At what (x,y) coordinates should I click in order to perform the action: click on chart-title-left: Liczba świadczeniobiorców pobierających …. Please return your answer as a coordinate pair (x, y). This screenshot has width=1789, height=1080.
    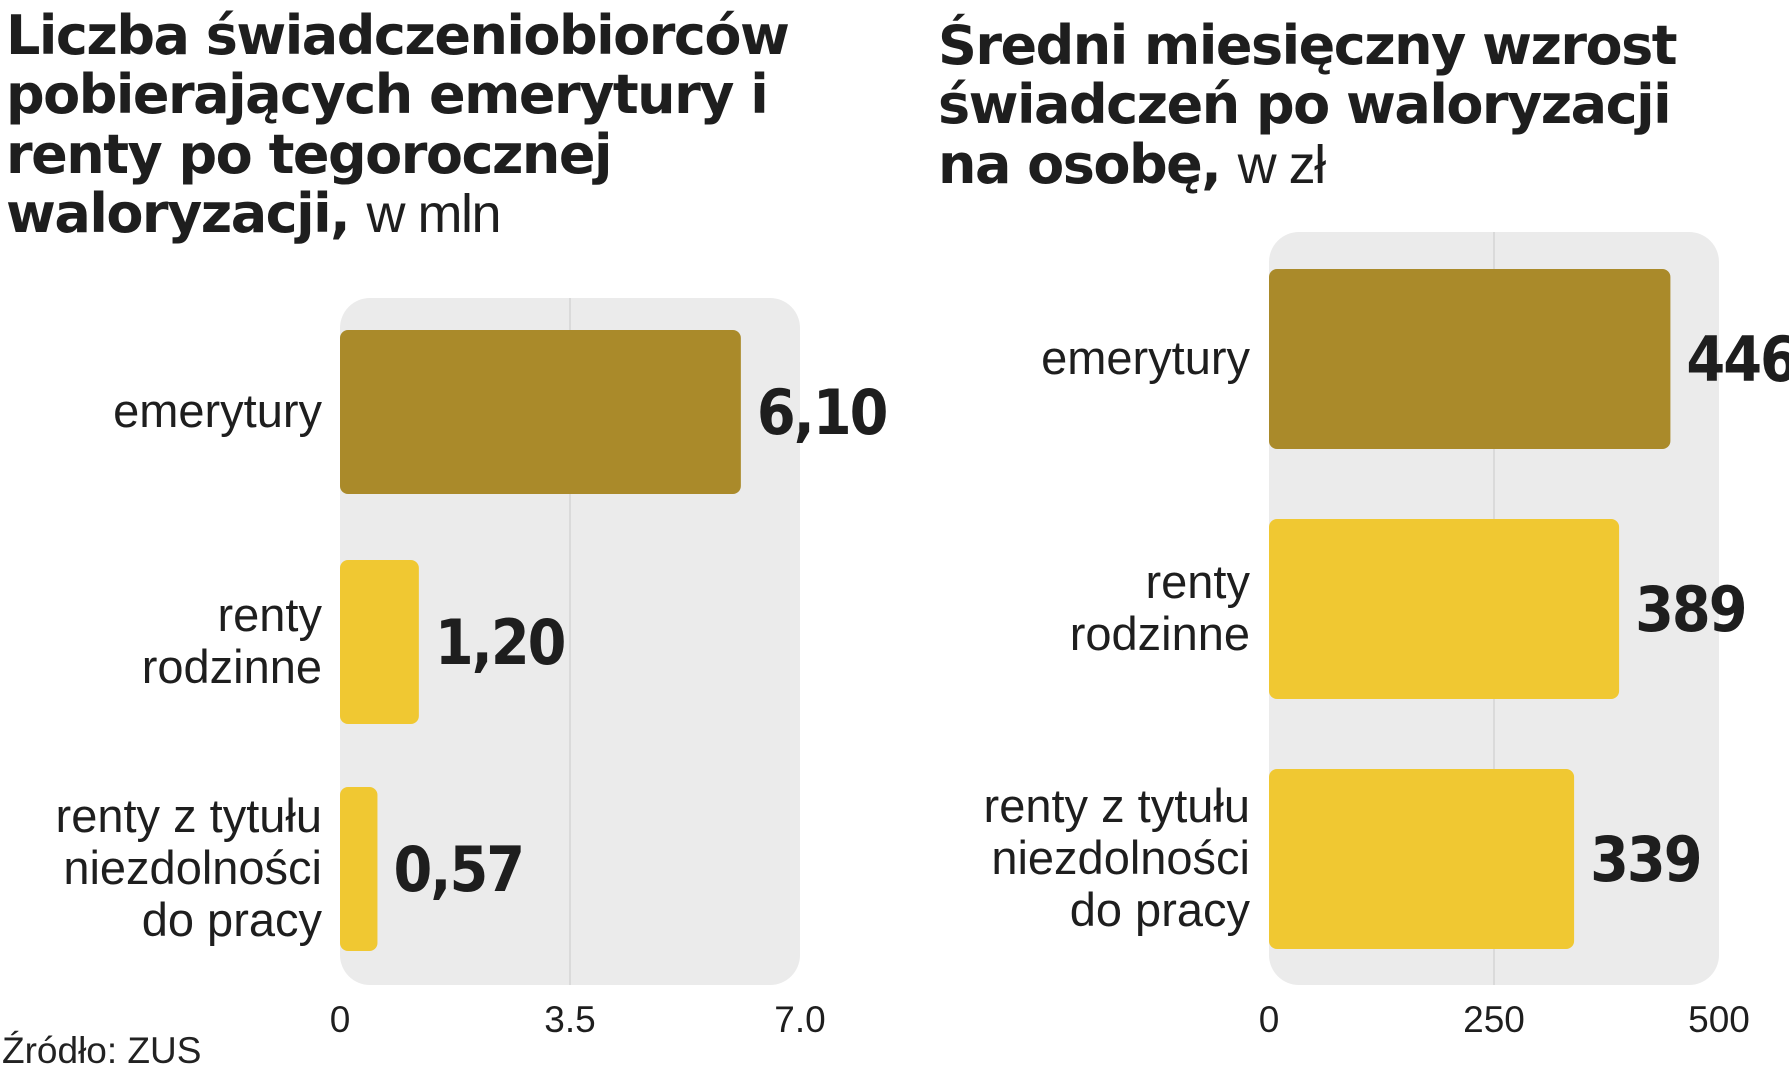
    Looking at the image, I should click on (401, 125).